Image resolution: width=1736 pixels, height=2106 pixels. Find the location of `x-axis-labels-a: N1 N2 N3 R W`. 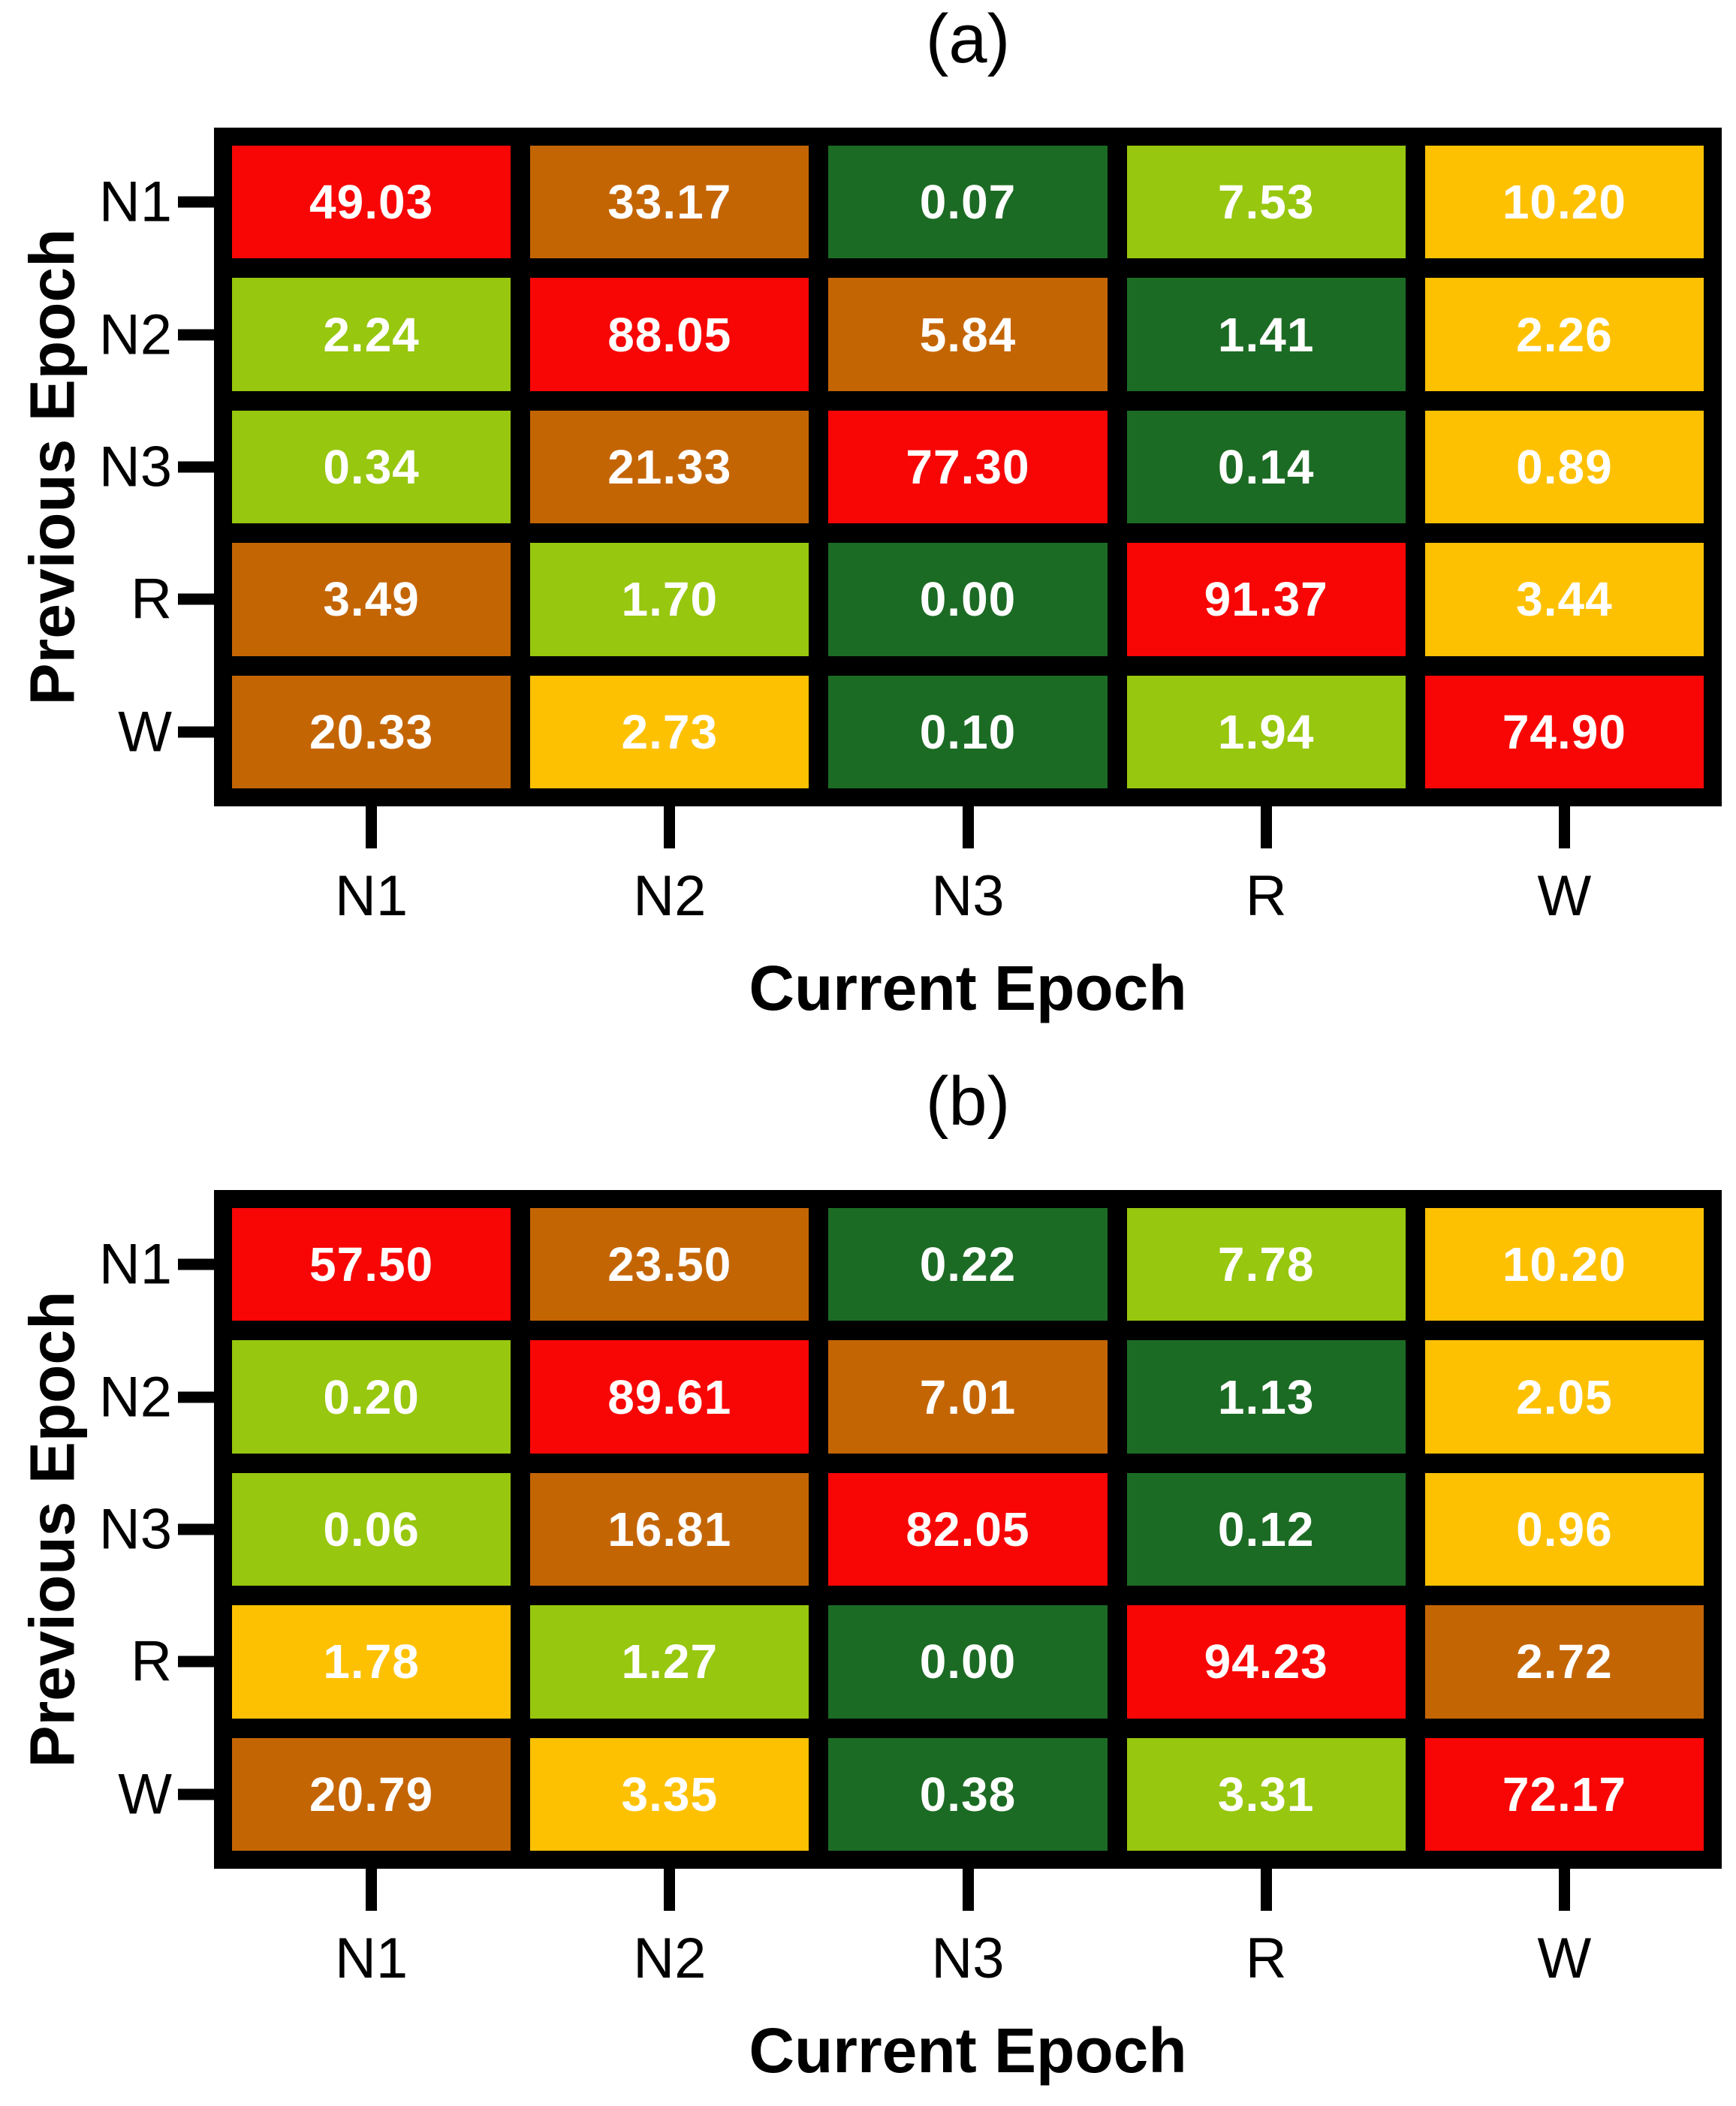

x-axis-labels-a: N1 N2 N3 R W is located at coordinates (968, 899).